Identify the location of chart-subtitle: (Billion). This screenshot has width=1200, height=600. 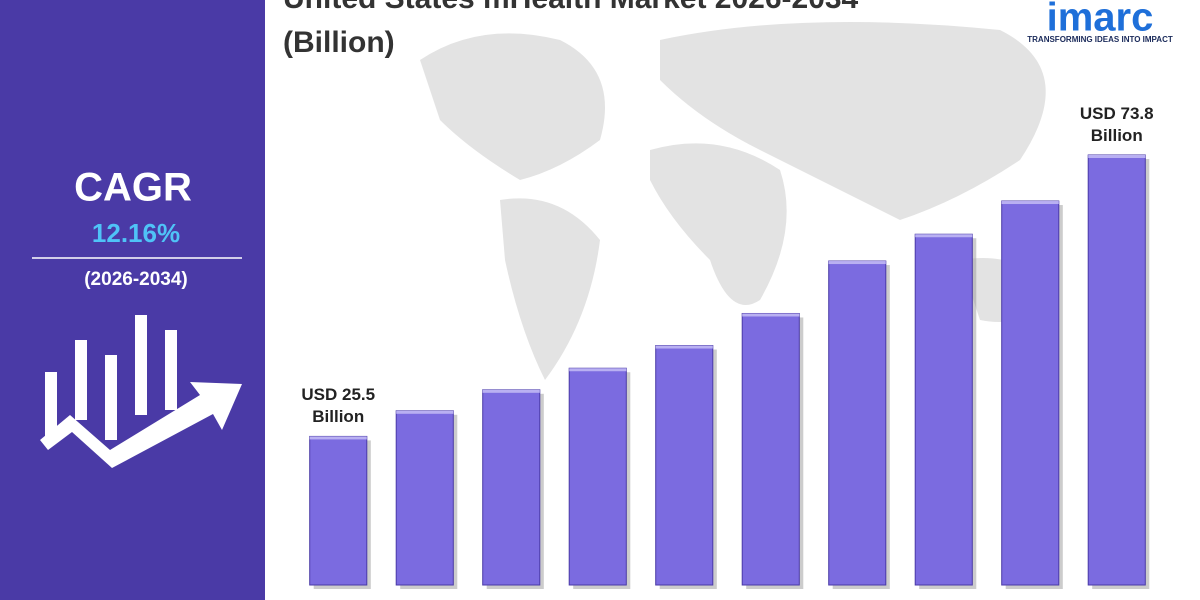
(339, 42).